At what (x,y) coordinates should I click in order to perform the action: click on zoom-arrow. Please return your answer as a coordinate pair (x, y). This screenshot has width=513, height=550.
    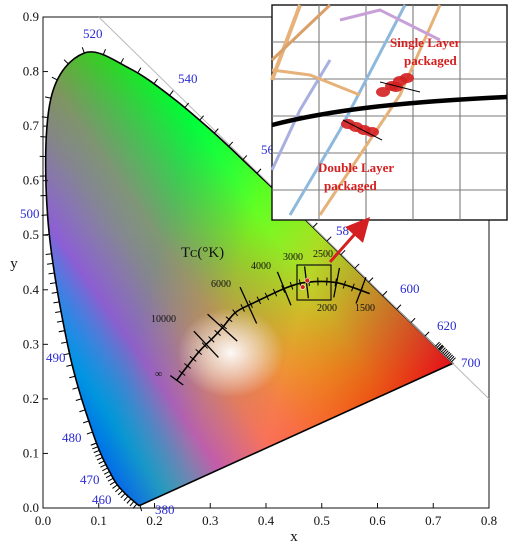
    Looking at the image, I should click on (349, 240).